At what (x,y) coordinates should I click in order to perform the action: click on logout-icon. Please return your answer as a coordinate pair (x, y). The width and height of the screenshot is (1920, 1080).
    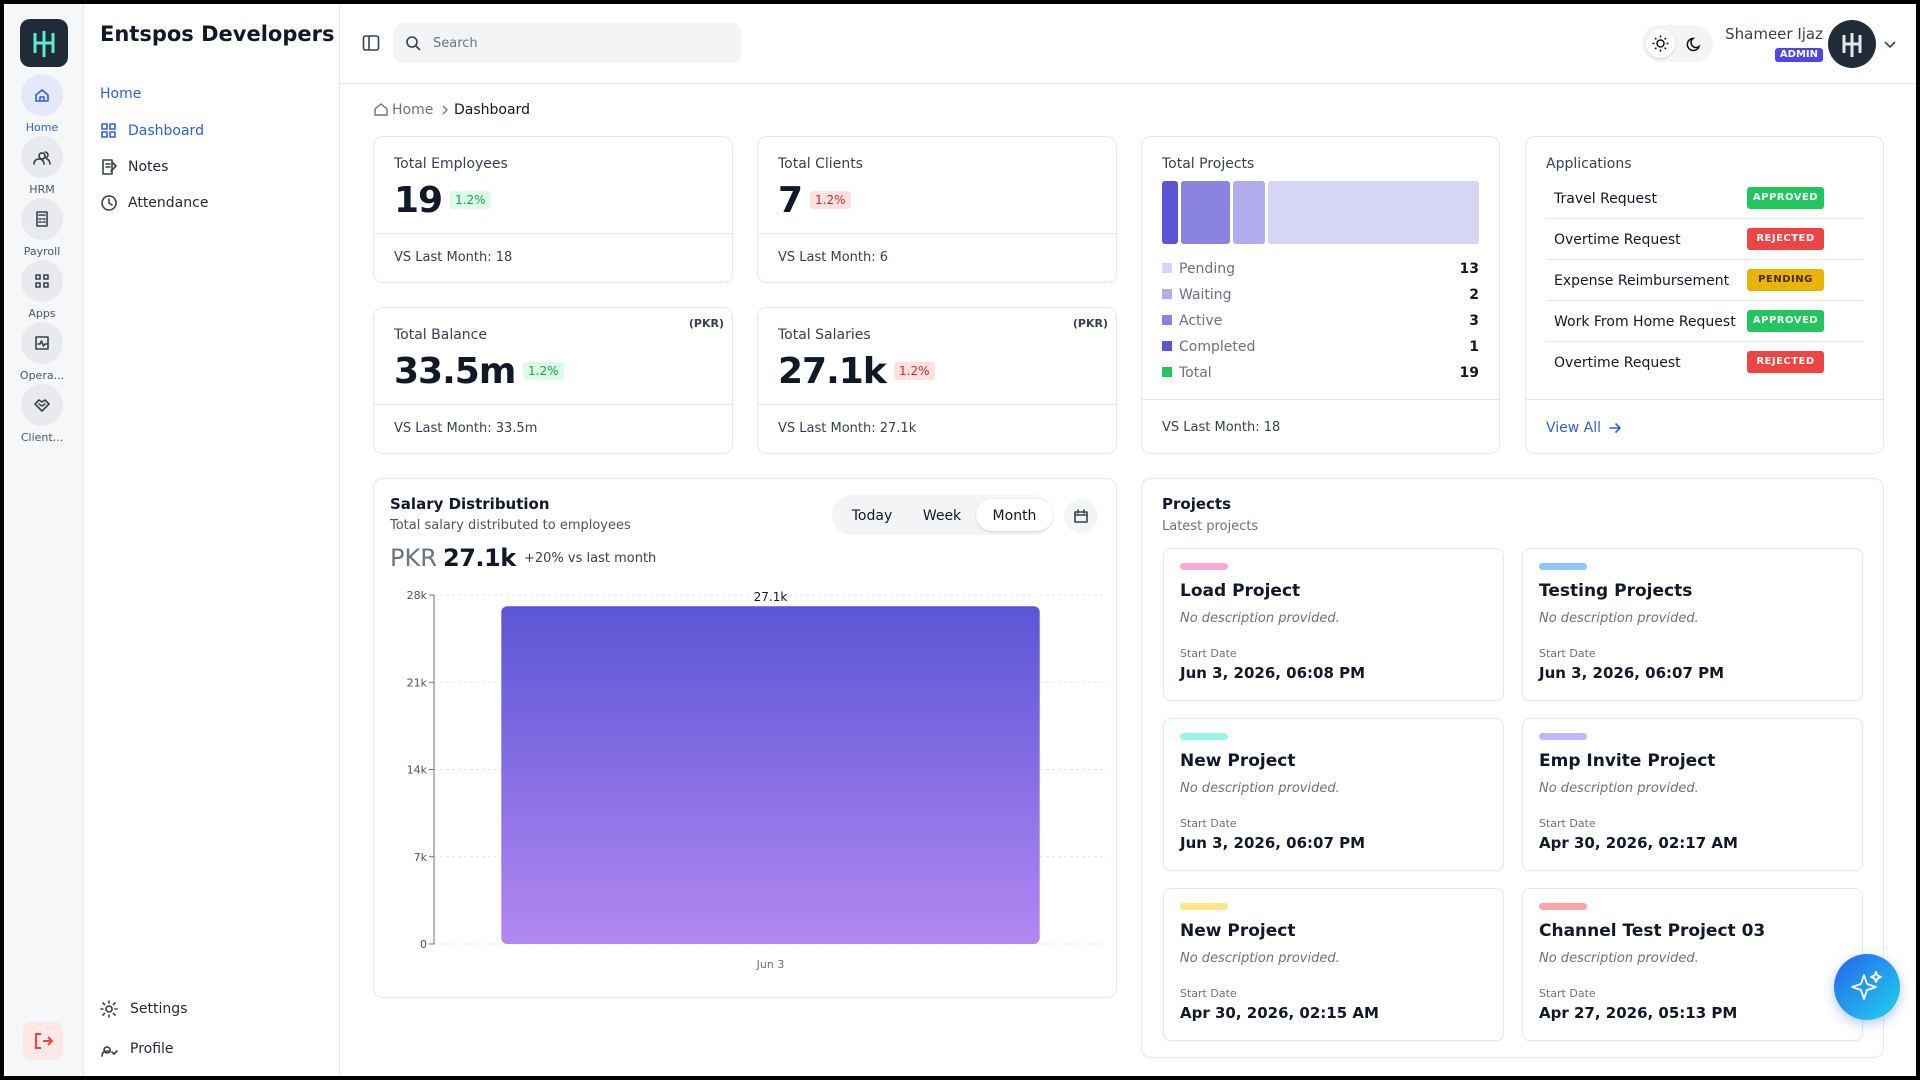
    Looking at the image, I should click on (44, 1041).